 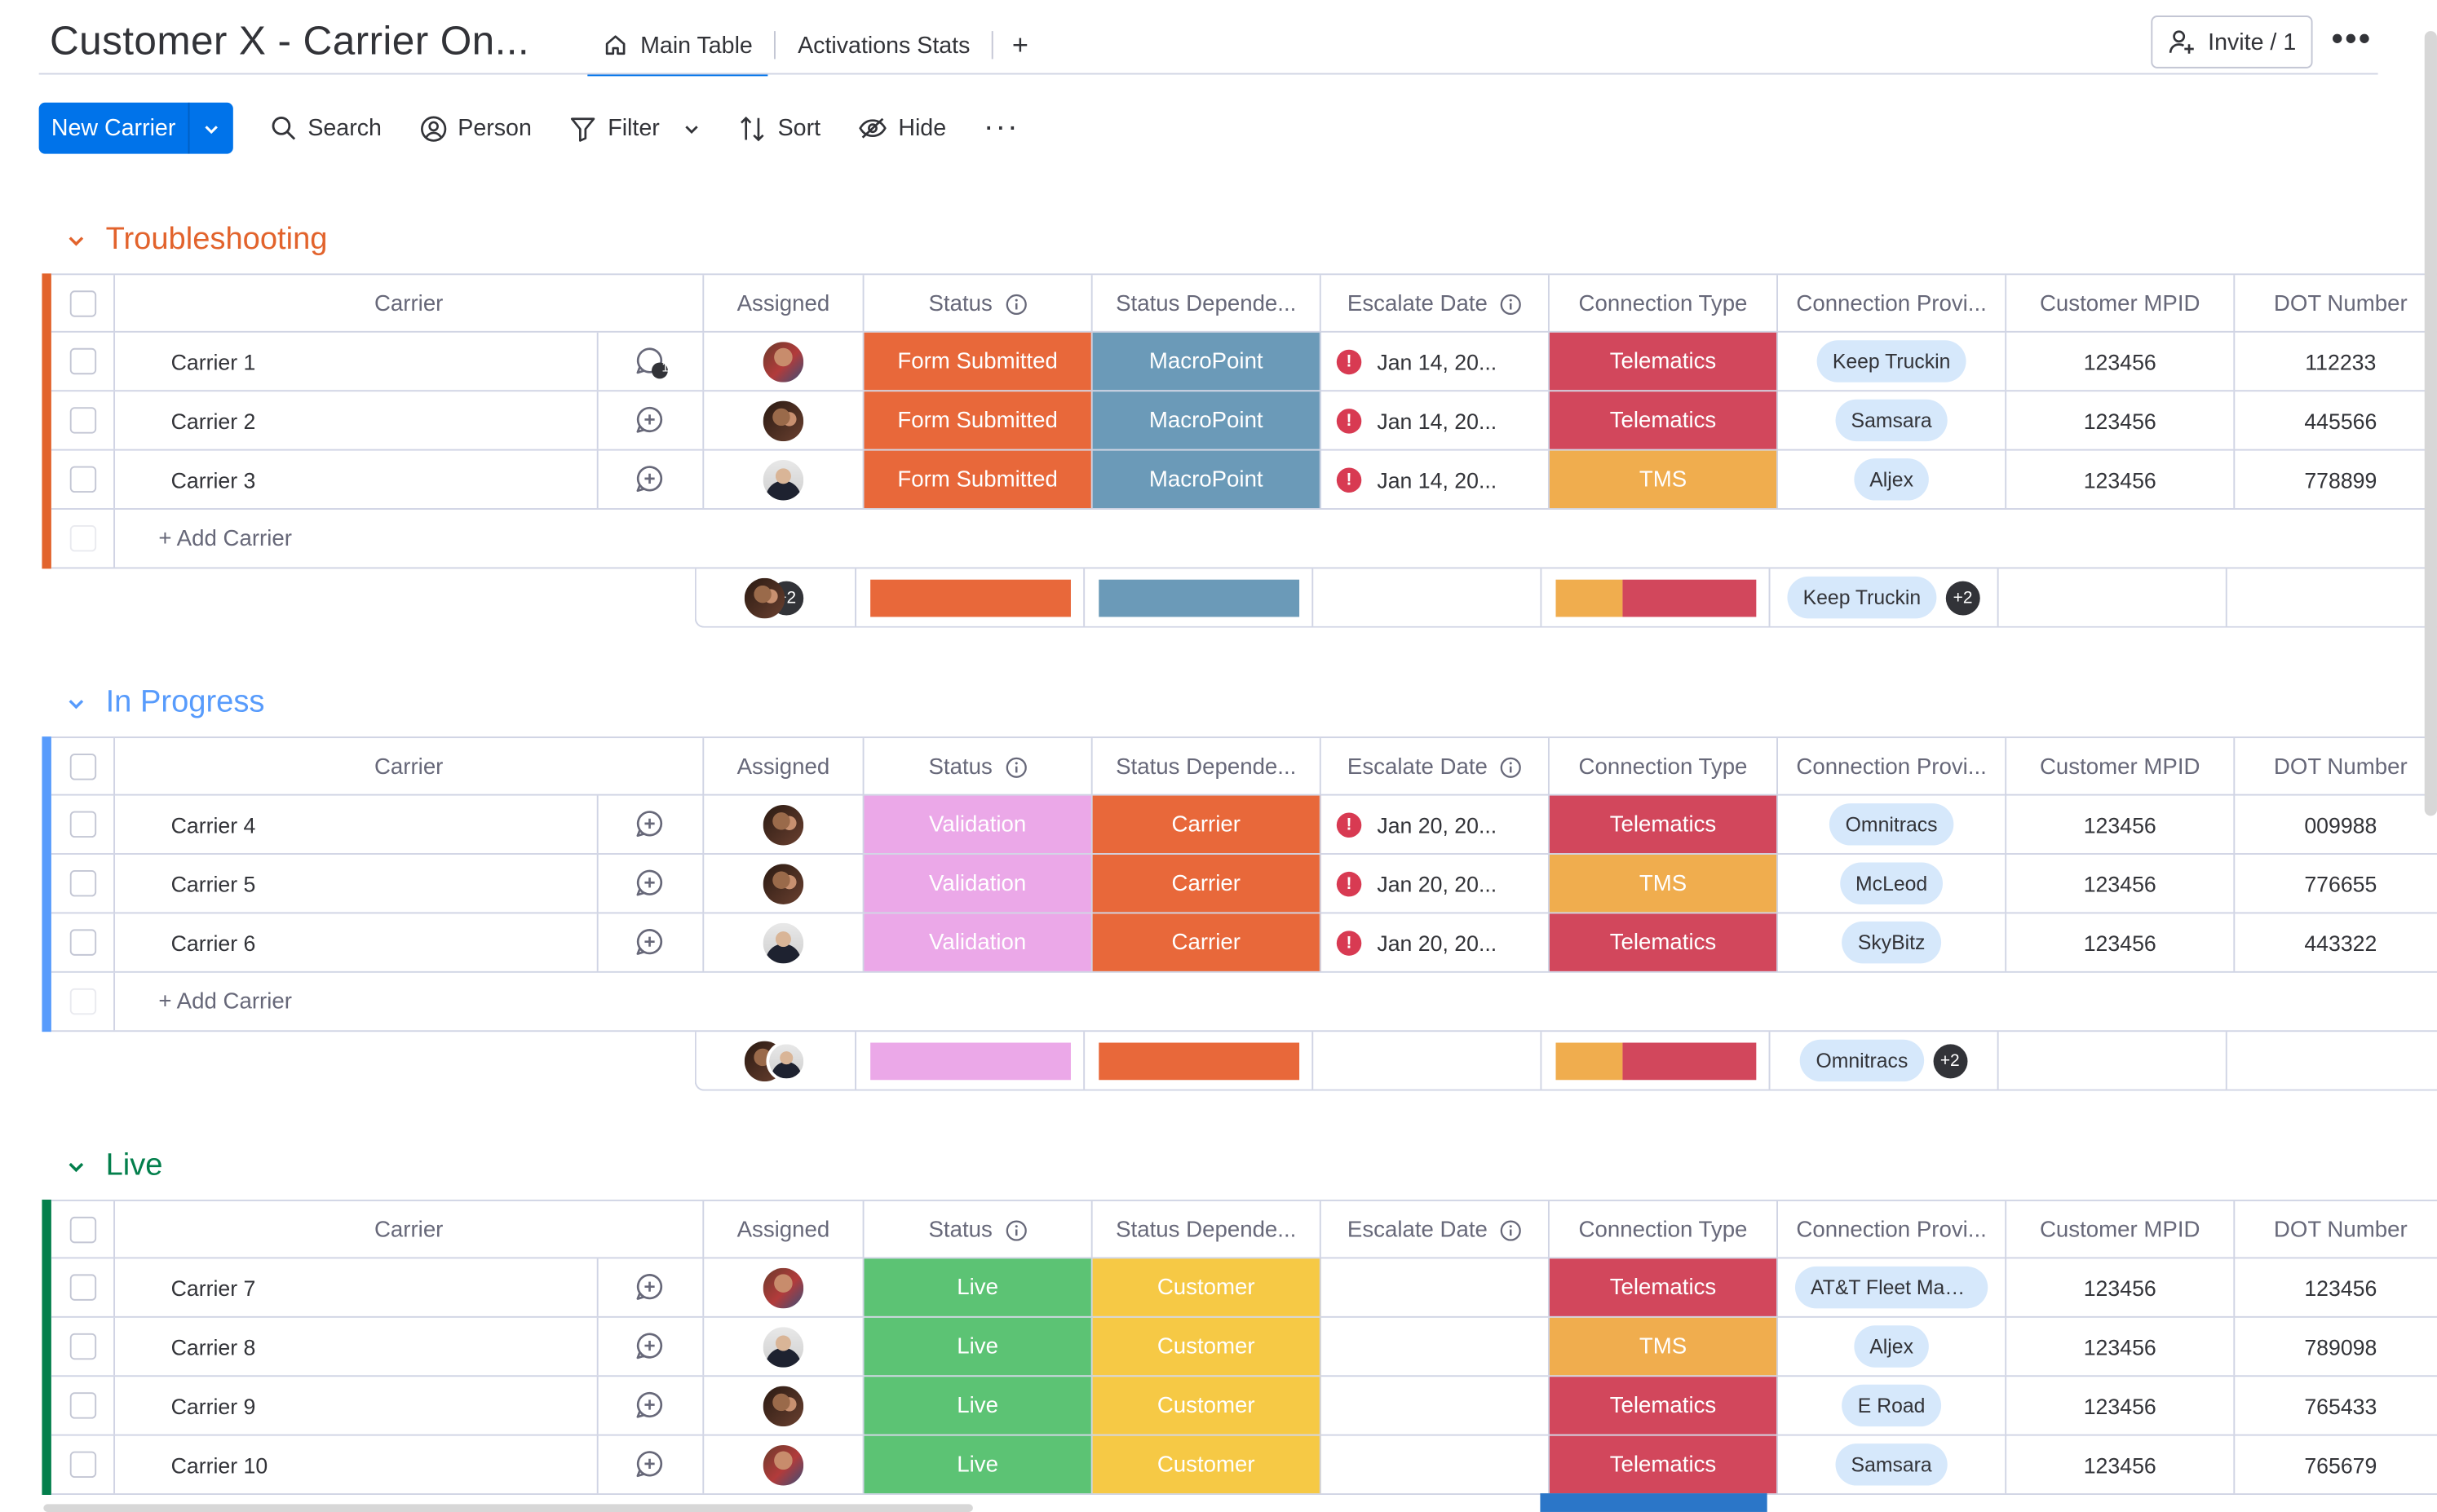 What do you see at coordinates (1435, 1287) in the screenshot?
I see `escalate-date-cell` at bounding box center [1435, 1287].